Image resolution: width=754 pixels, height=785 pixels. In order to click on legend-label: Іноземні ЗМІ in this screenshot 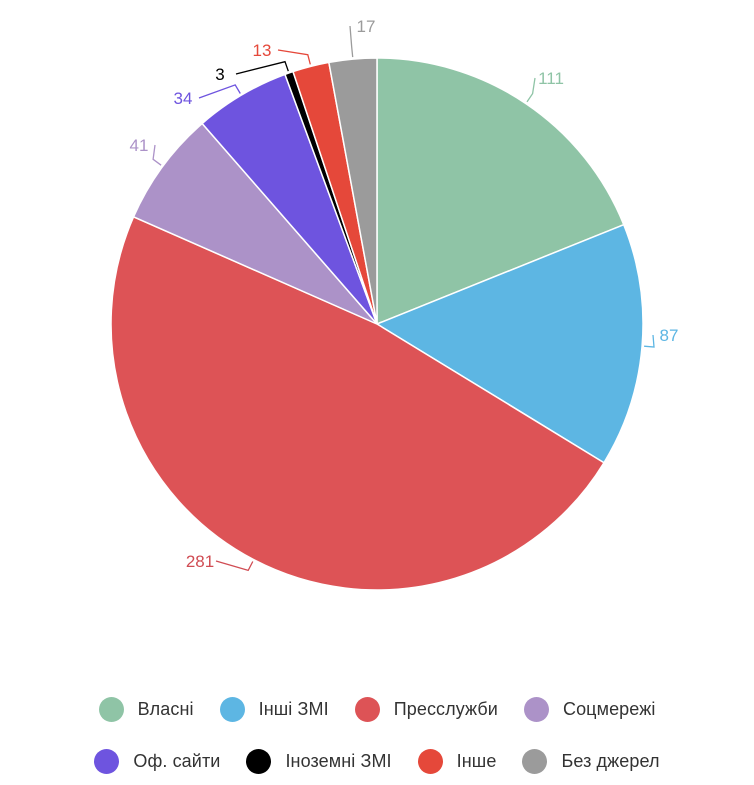, I will do `click(338, 761)`.